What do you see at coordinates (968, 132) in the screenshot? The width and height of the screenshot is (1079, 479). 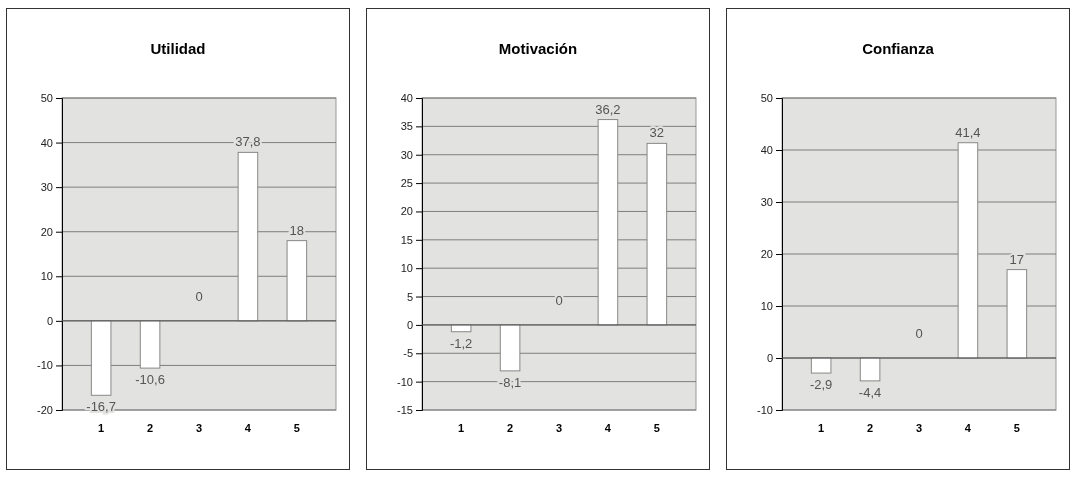 I see `data-label: 41,4` at bounding box center [968, 132].